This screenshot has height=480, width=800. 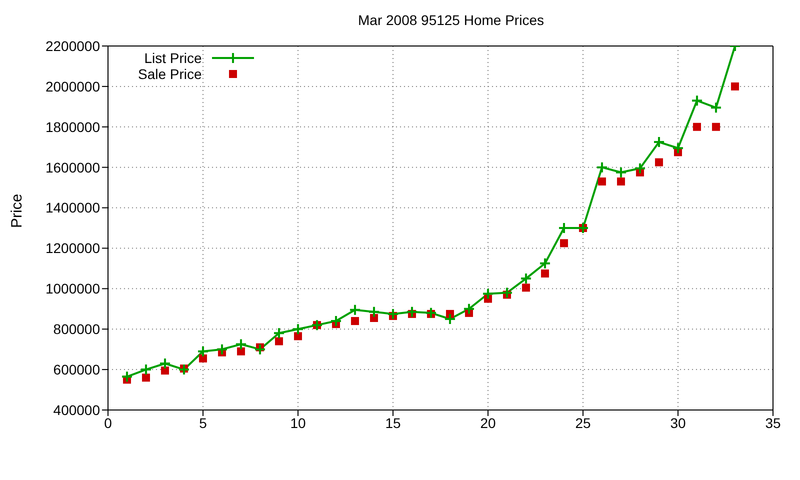 I want to click on y-tick-label: 1000000, so click(x=72, y=288).